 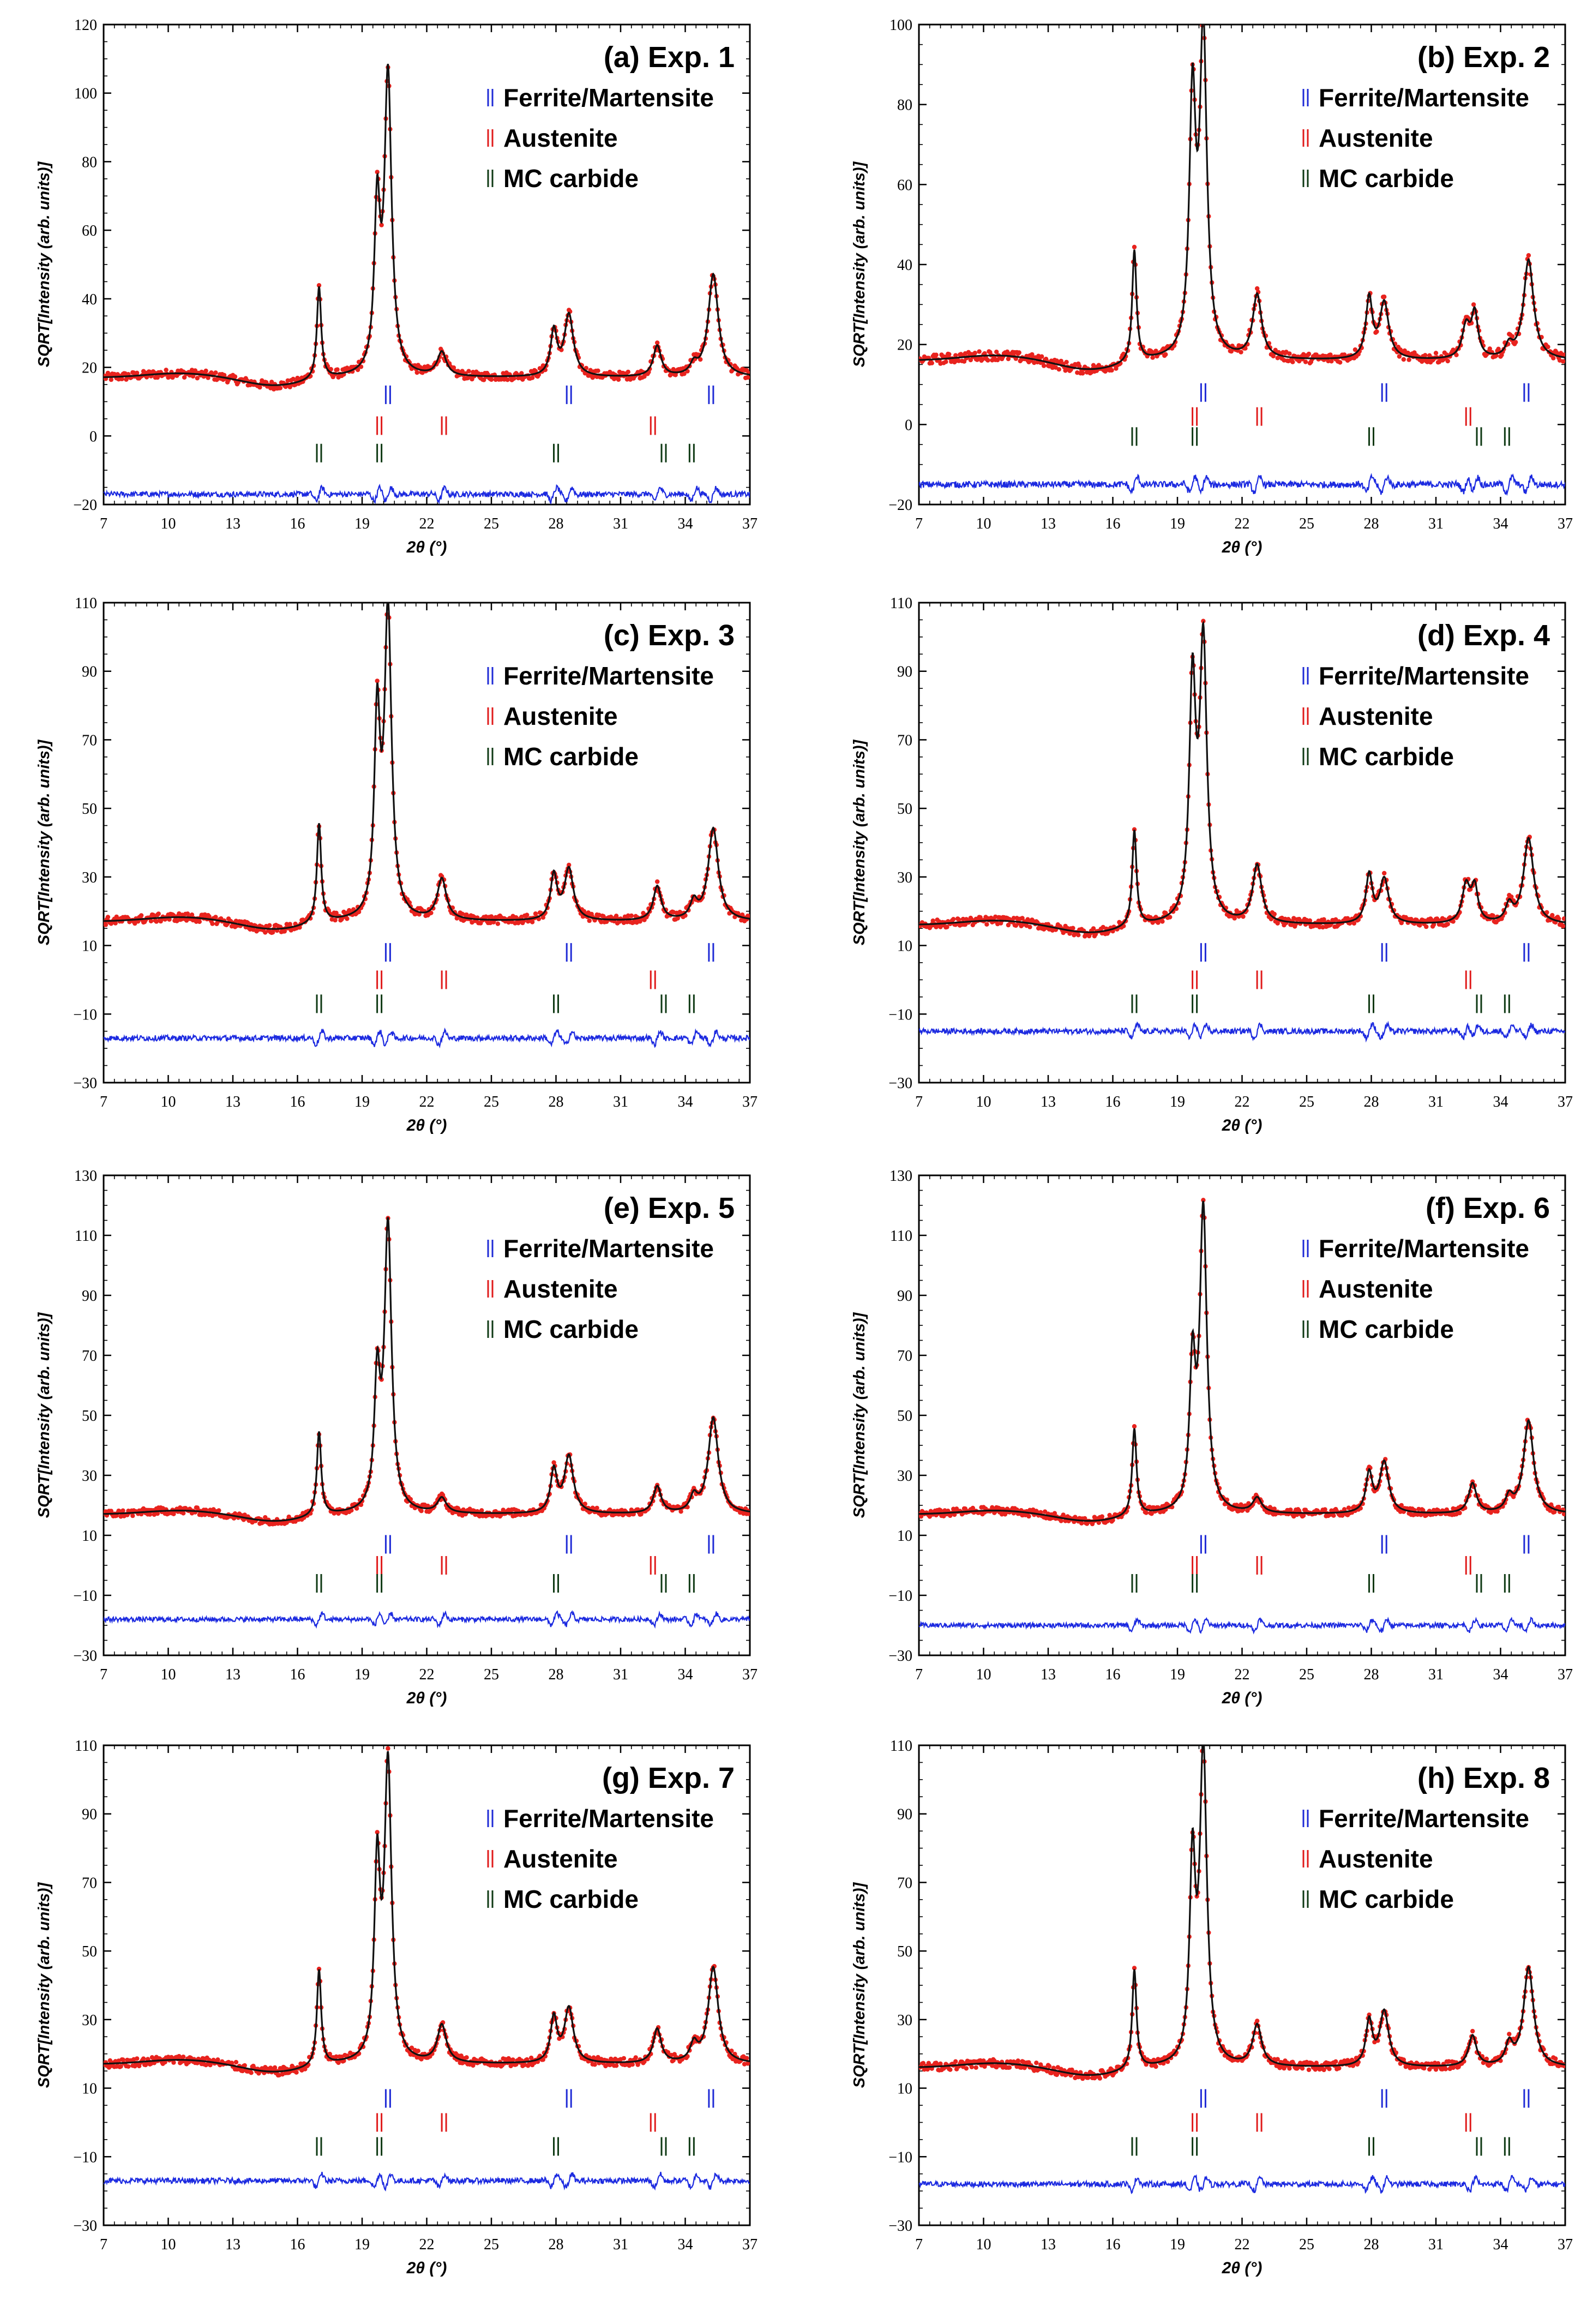 What do you see at coordinates (1113, 1102) in the screenshot?
I see `x-tick-label: 16` at bounding box center [1113, 1102].